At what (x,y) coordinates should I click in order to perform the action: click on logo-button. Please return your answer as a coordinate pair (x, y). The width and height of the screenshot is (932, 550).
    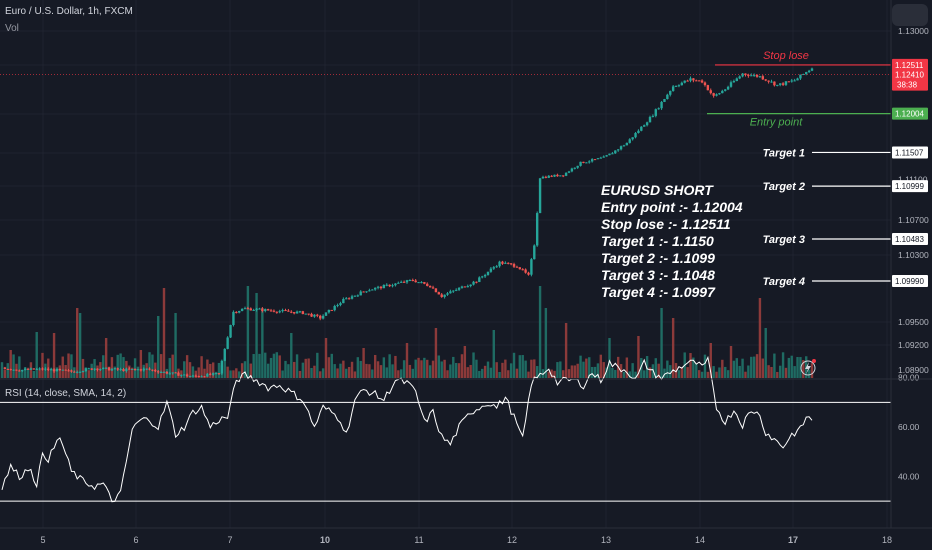
    Looking at the image, I should click on (910, 15).